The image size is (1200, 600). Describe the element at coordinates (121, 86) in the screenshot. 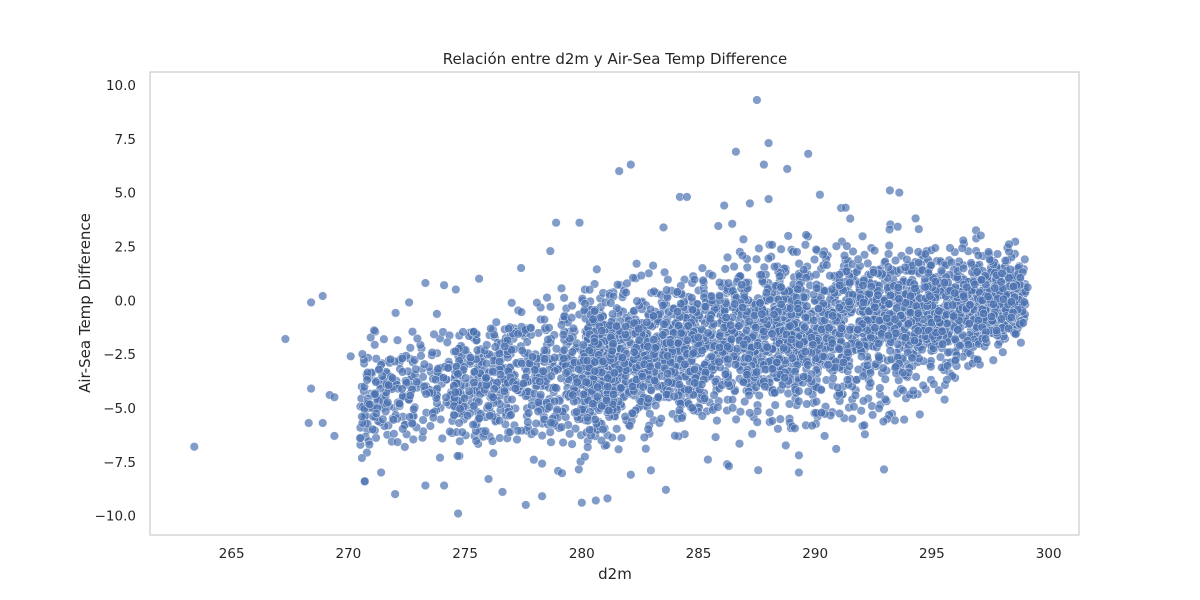

I see `y-tick-label: 10.0` at that location.